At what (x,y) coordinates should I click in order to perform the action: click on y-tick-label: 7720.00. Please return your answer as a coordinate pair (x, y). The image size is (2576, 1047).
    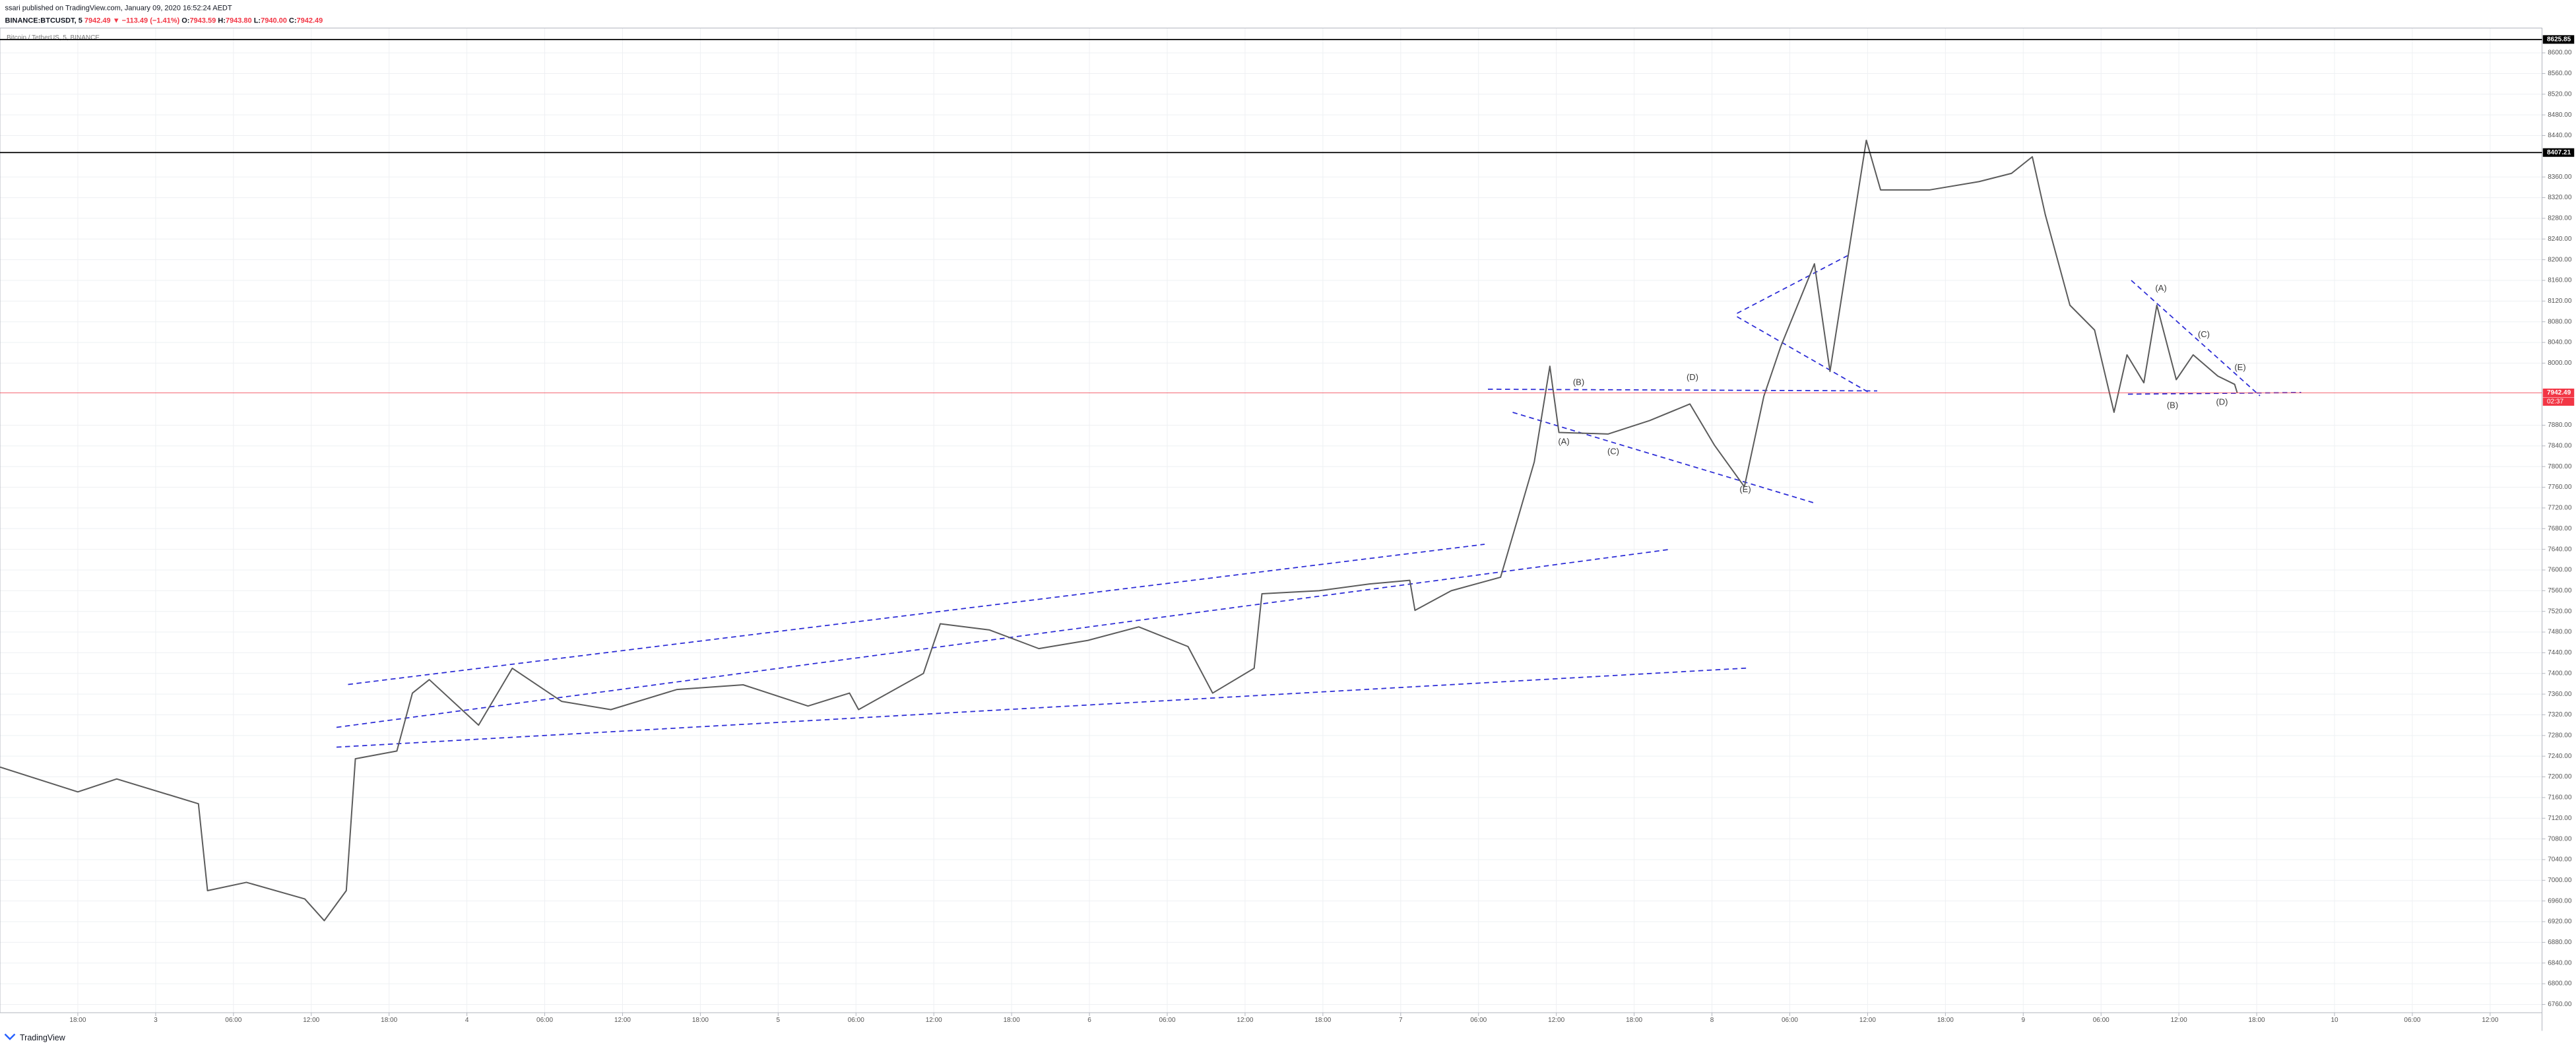
    Looking at the image, I should click on (2560, 508).